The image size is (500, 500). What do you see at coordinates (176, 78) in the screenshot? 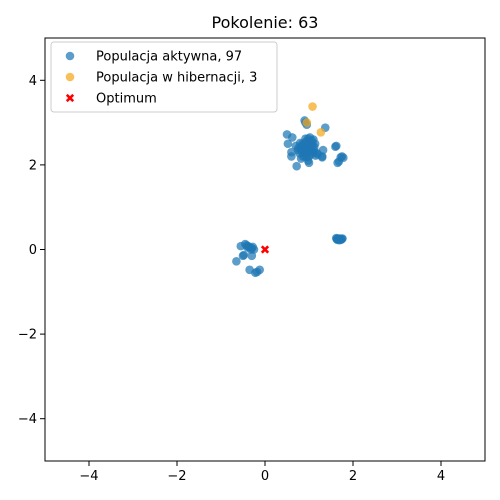
I see `legend-label: Populacja w hibernacji, 3` at bounding box center [176, 78].